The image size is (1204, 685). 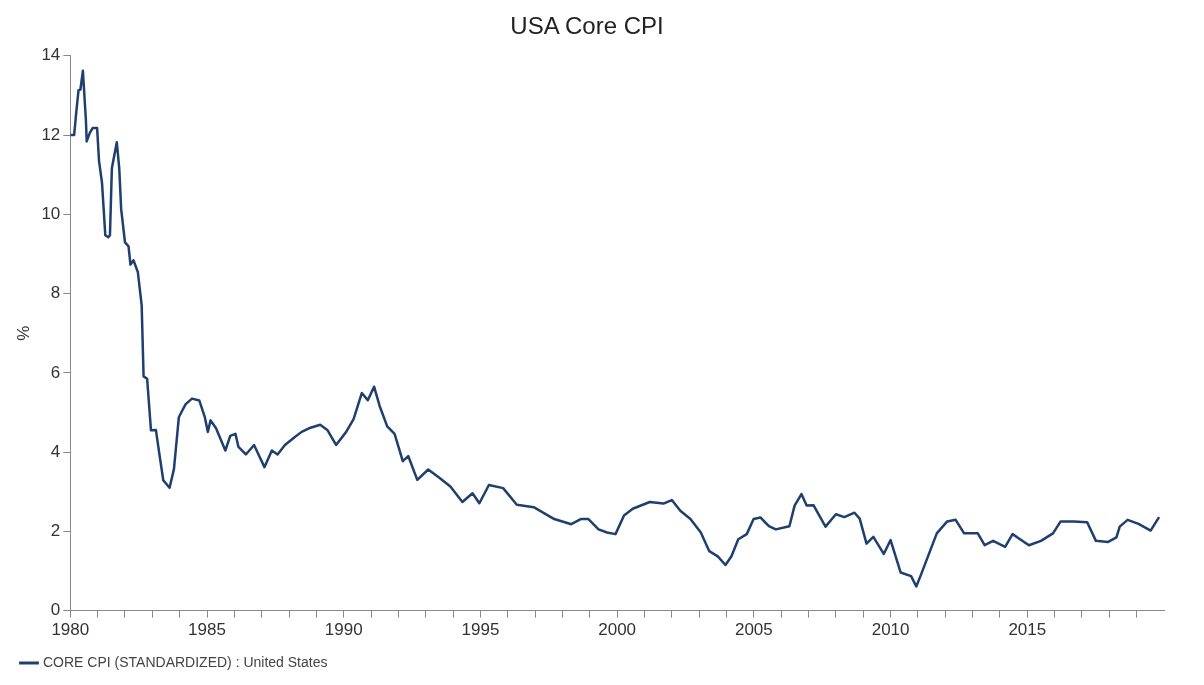 What do you see at coordinates (617, 630) in the screenshot?
I see `x-tick-label: 2000` at bounding box center [617, 630].